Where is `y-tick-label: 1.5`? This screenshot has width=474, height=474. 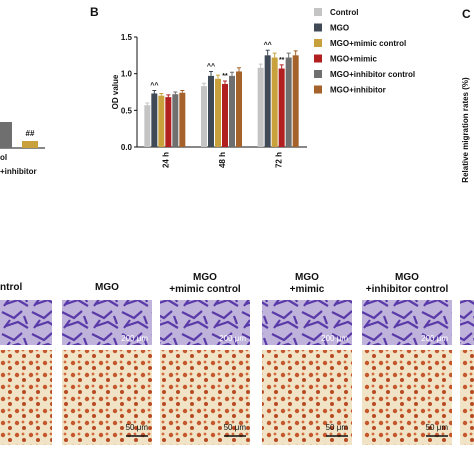 y-tick-label: 1.5 is located at coordinates (127, 37).